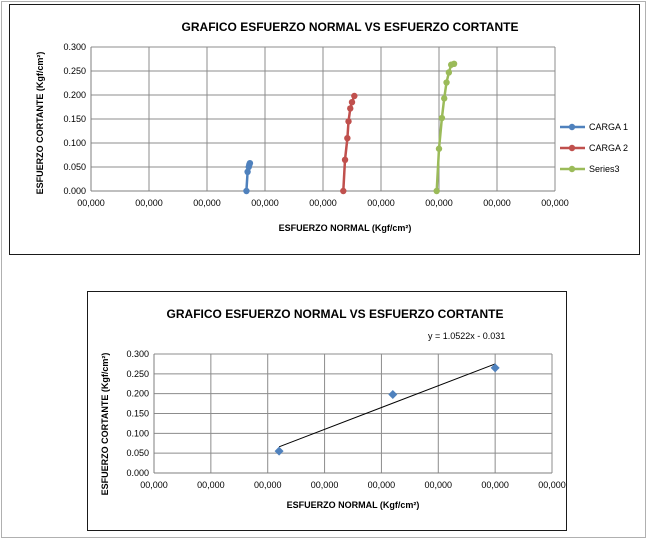 This screenshot has width=649, height=541. Describe the element at coordinates (74, 167) in the screenshot. I see `chart-1-y-tick-label: 0.050` at that location.